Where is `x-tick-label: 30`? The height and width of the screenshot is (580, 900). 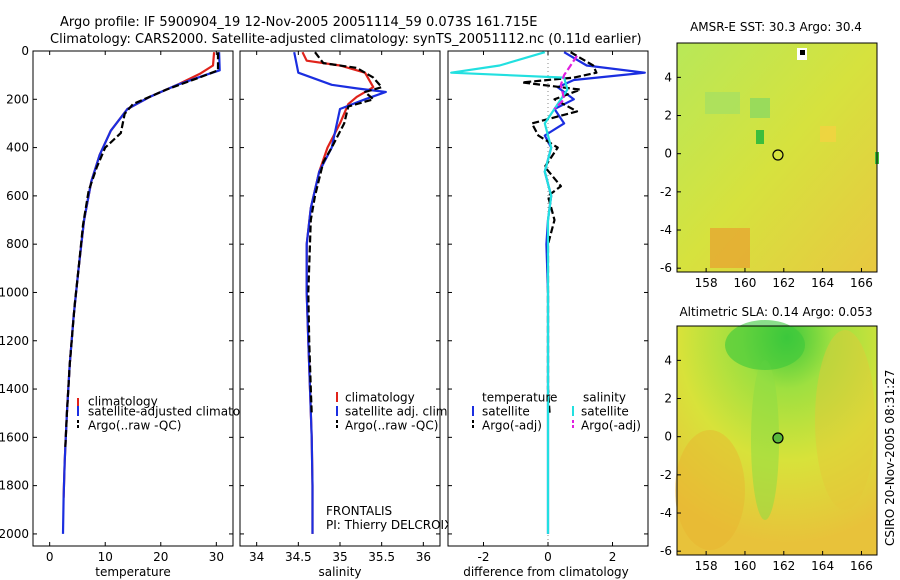
x-tick-label: 30 is located at coordinates (216, 557).